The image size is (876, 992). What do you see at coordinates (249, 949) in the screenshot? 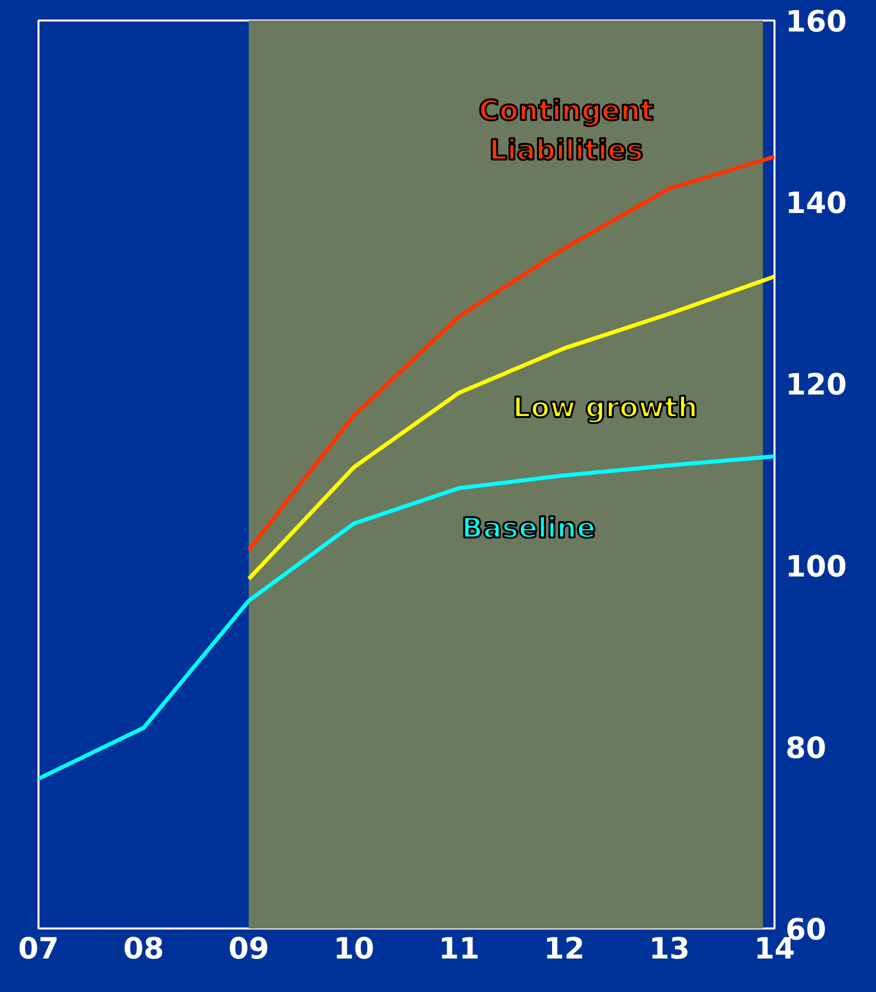
I see `x-tick-label: 09` at bounding box center [249, 949].